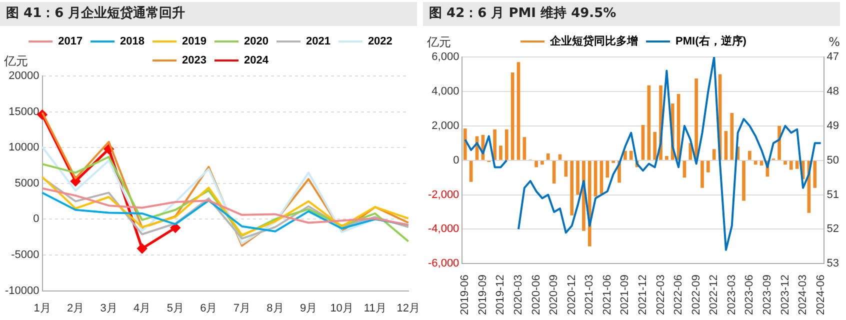 The height and width of the screenshot is (320, 846). What do you see at coordinates (833, 229) in the screenshot?
I see `y2-tick-label: 52` at bounding box center [833, 229].